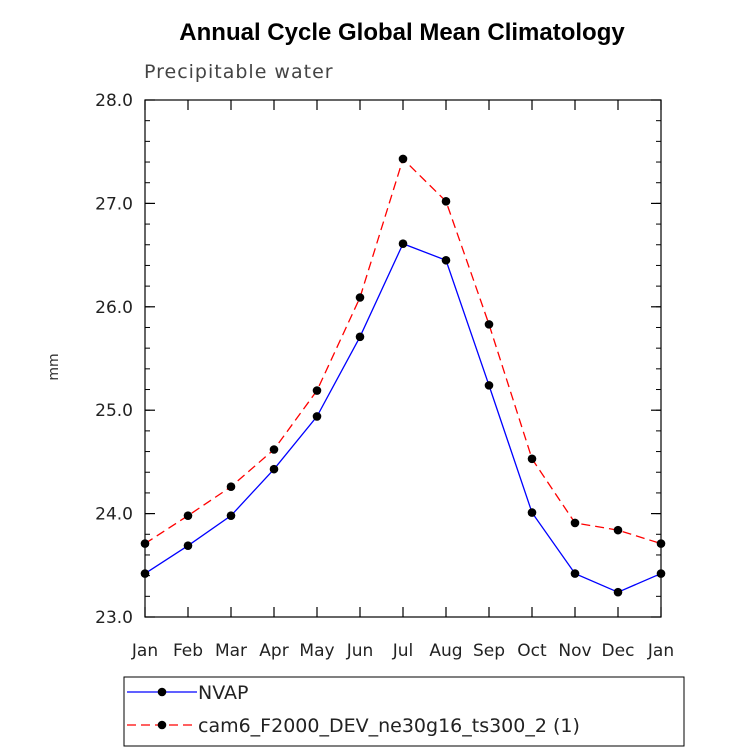 This screenshot has height=751, width=732. Describe the element at coordinates (489, 651) in the screenshot. I see `x-tick-label: Sep` at that location.